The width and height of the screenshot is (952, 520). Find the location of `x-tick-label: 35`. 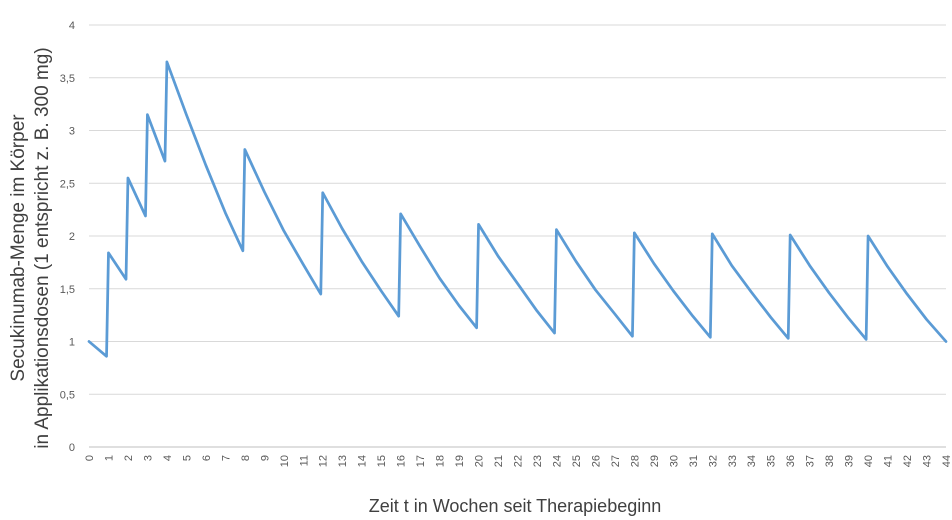

x-tick-label: 35 is located at coordinates (772, 461).